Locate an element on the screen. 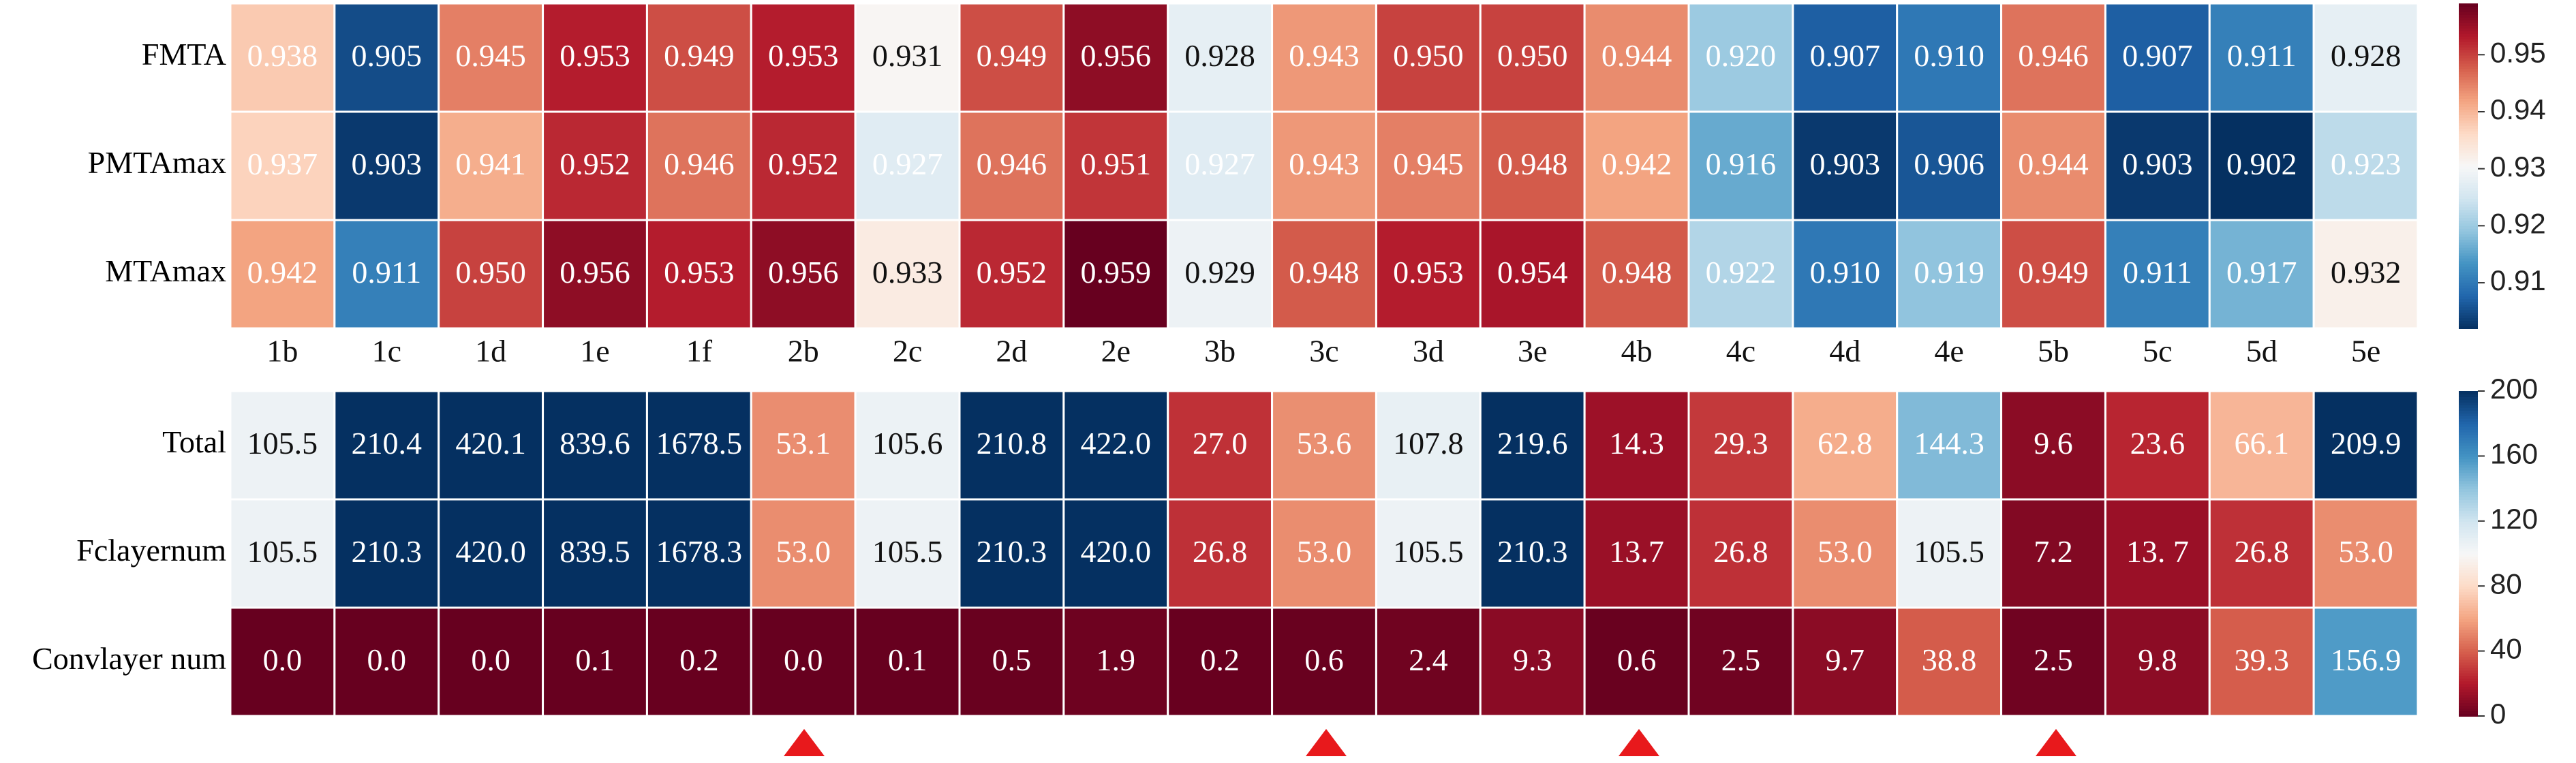  cell-label: 839.6 is located at coordinates (594, 443).